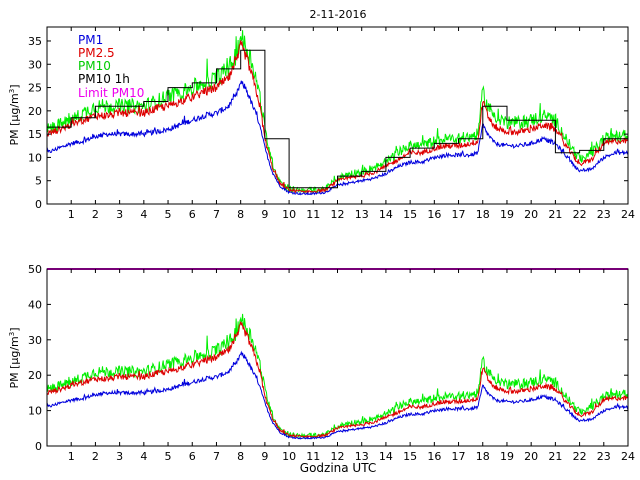  I want to click on top-x-tick-label-17: 17, so click(459, 214).